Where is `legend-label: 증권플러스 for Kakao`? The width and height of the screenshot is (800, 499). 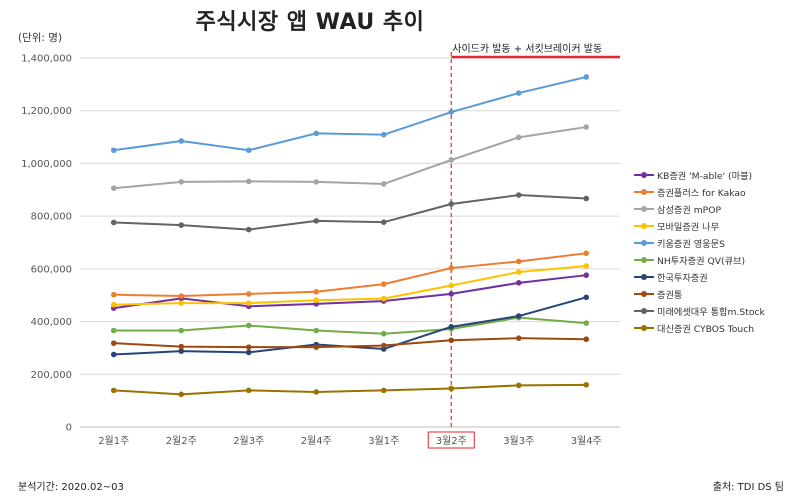
legend-label: 증권플러스 for Kakao is located at coordinates (701, 193).